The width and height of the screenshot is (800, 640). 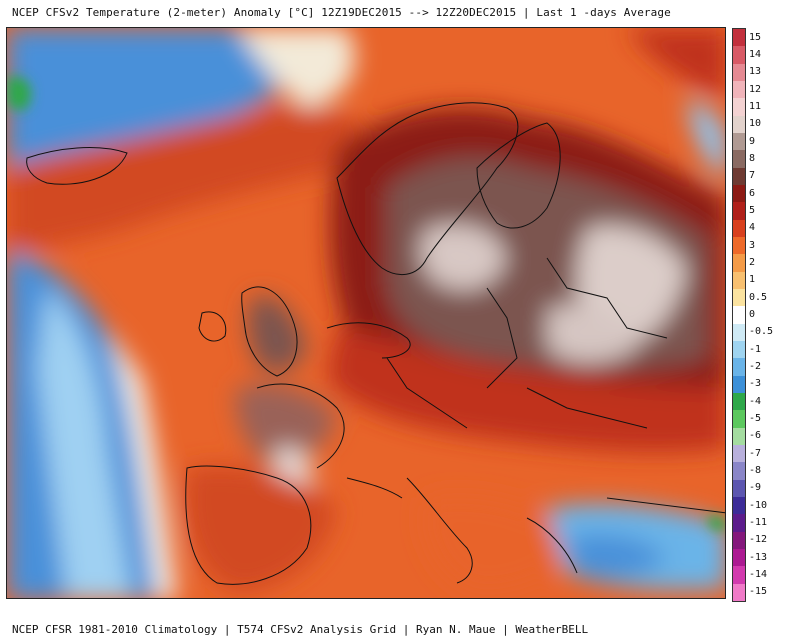 I want to click on color-scale-label: -10, so click(x=758, y=505).